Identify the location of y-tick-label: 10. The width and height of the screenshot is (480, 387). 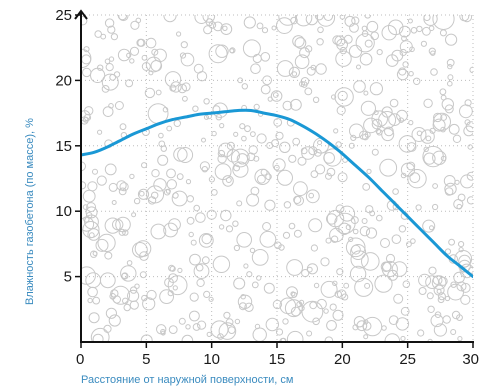
(63, 211).